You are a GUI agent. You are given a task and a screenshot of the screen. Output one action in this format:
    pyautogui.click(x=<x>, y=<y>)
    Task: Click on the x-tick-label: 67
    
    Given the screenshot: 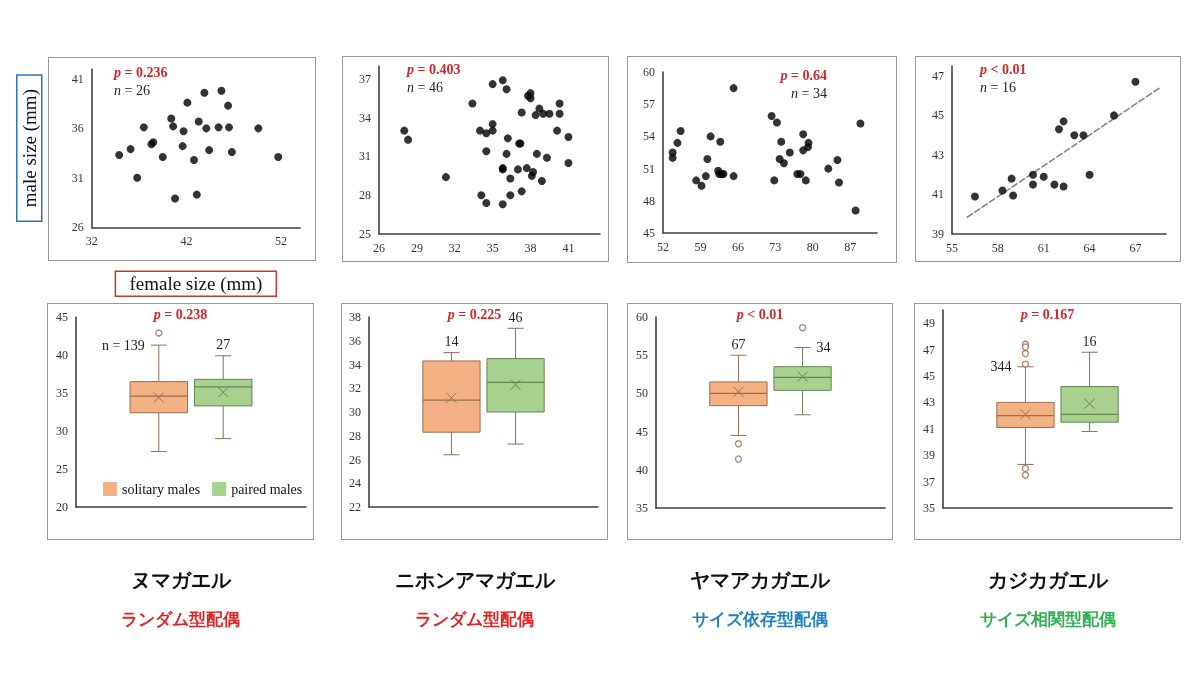 What is the action you would take?
    pyautogui.click(x=1135, y=248)
    